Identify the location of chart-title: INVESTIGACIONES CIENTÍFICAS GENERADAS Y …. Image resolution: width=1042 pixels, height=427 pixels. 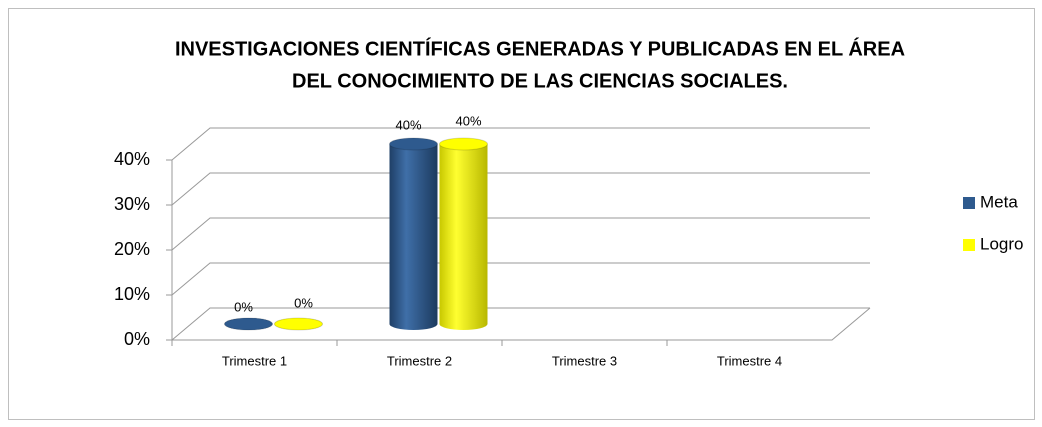
(540, 48).